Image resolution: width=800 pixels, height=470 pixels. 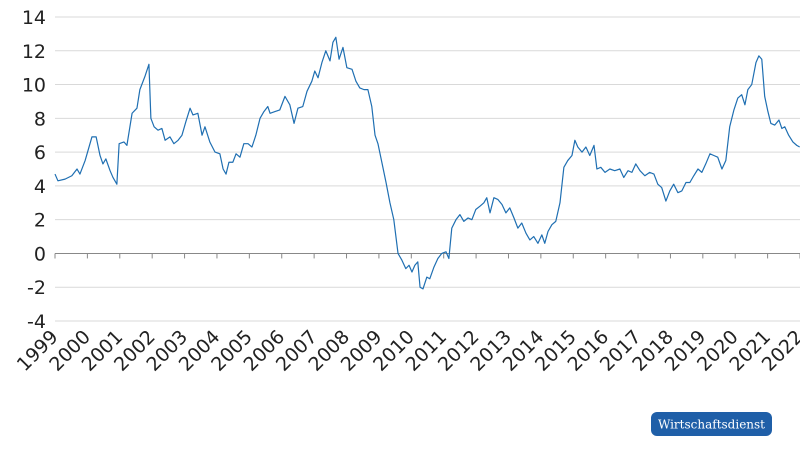 What do you see at coordinates (40, 153) in the screenshot?
I see `y-tick-label: 6` at bounding box center [40, 153].